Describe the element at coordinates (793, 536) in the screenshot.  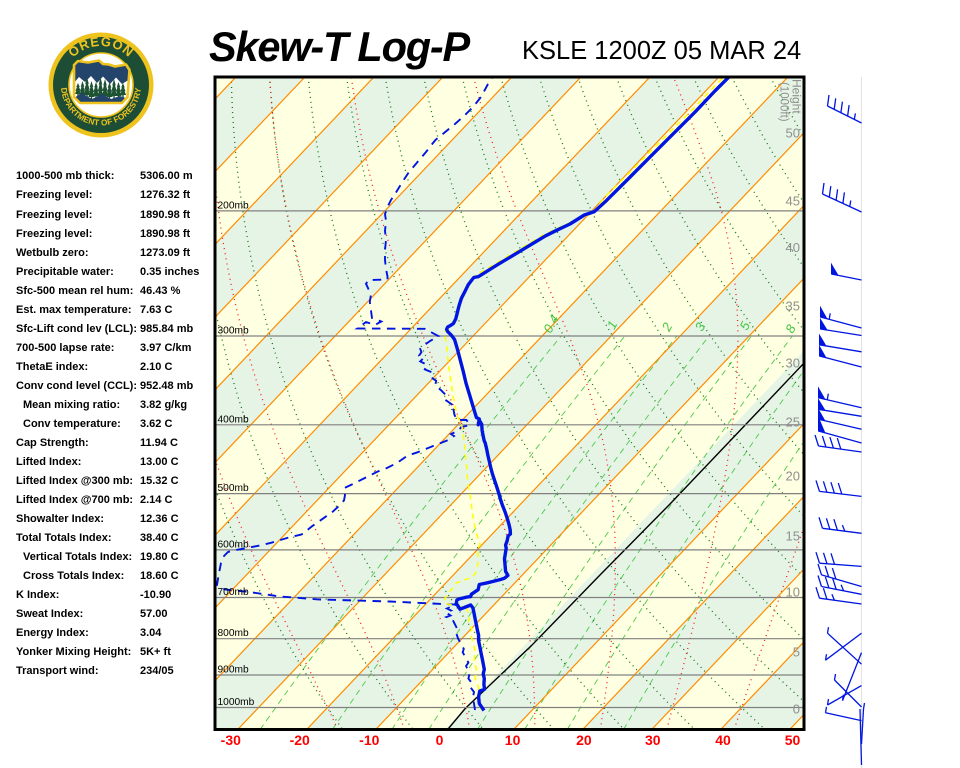
I see `svg-text: 15` at that location.